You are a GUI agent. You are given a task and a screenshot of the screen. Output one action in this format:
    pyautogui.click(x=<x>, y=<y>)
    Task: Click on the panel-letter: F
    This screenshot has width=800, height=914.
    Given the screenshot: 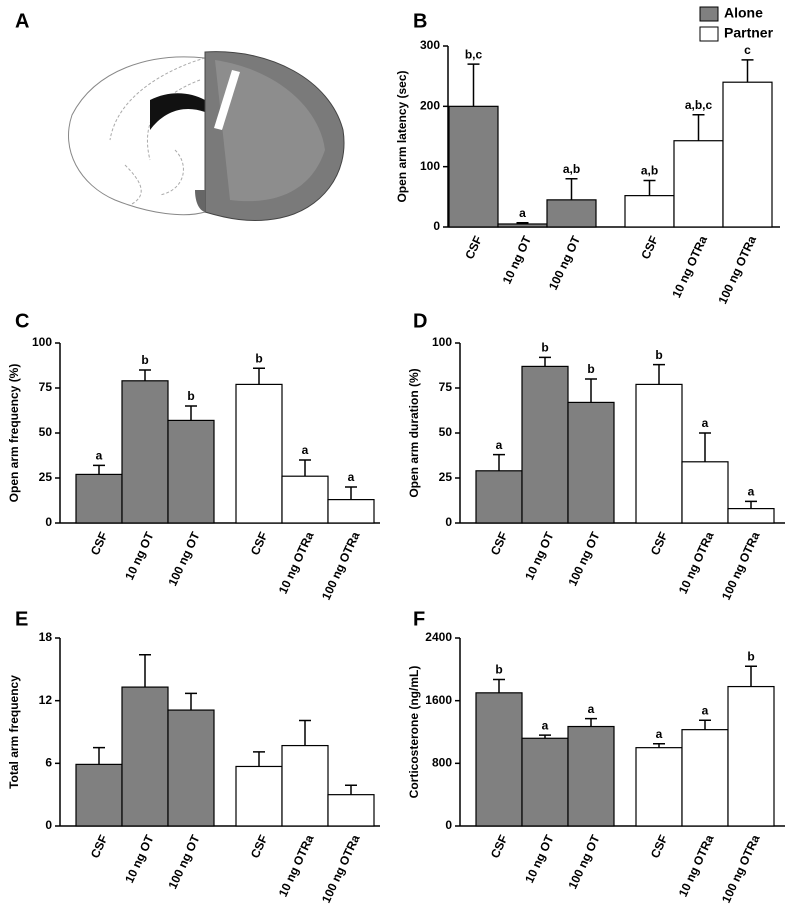 What is the action you would take?
    pyautogui.click(x=419, y=619)
    